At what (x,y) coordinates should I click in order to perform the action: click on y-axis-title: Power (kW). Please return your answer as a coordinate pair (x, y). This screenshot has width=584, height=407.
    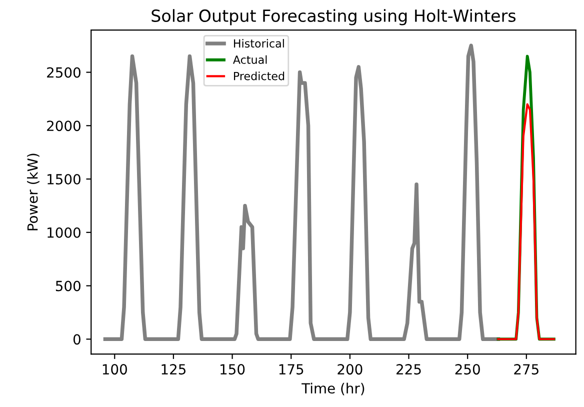
    Looking at the image, I should click on (33, 192).